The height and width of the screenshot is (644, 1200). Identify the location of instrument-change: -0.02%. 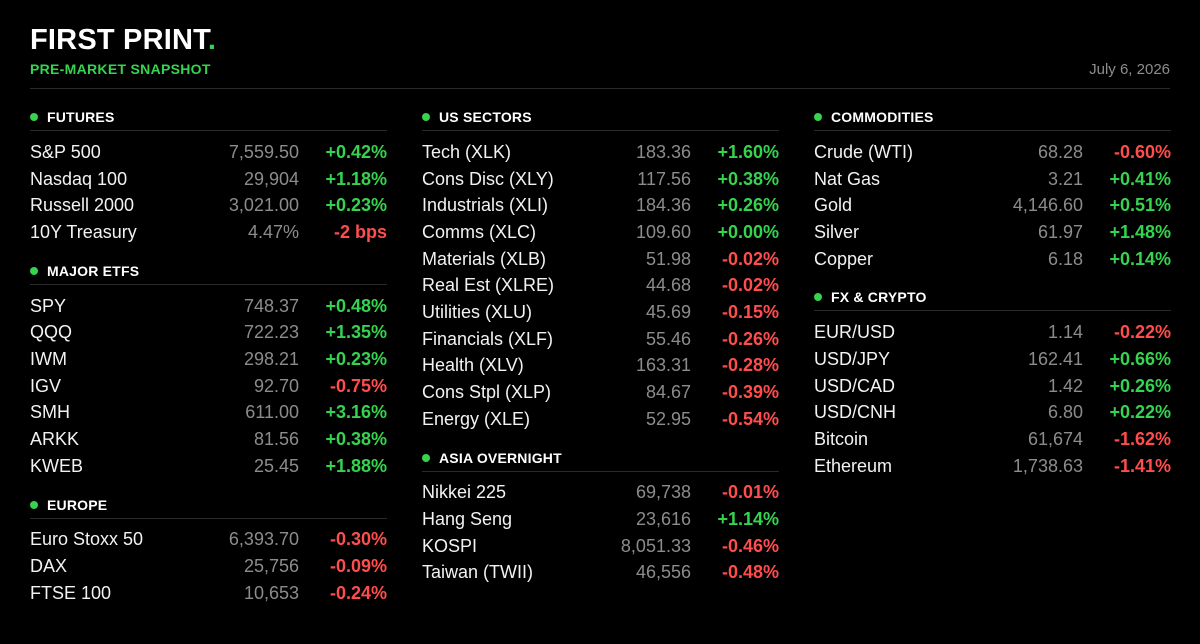
(750, 285).